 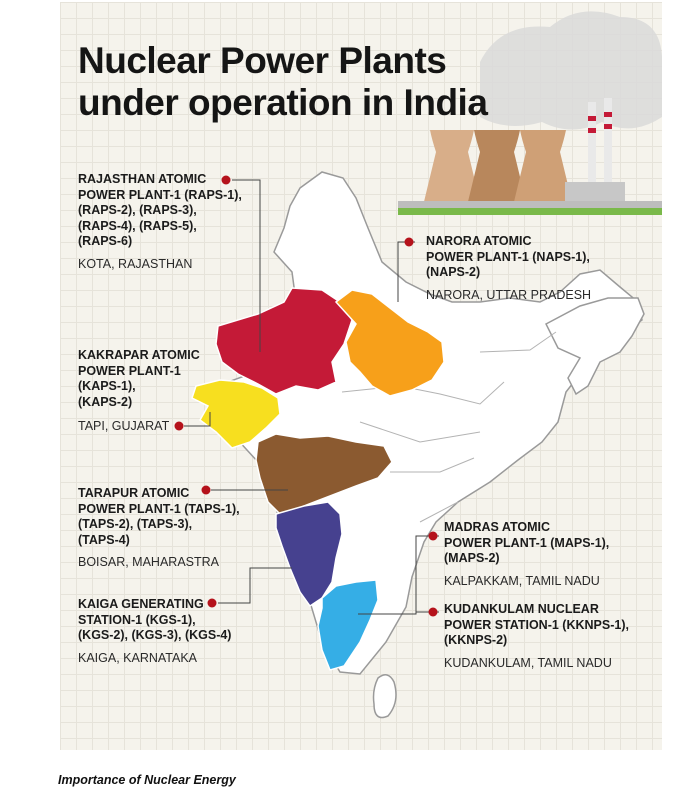 What do you see at coordinates (236, 414) in the screenshot?
I see `state-gujarat` at bounding box center [236, 414].